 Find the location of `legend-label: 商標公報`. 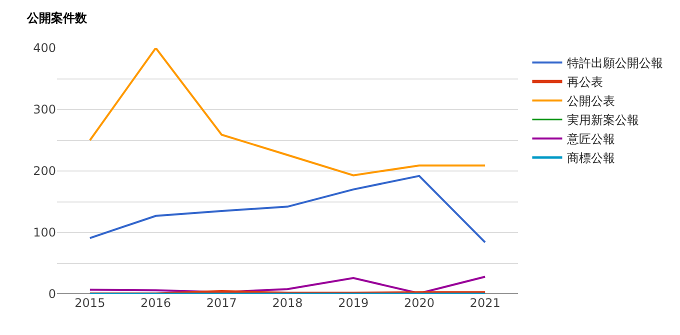

legend-label: 商標公報 is located at coordinates (591, 158).